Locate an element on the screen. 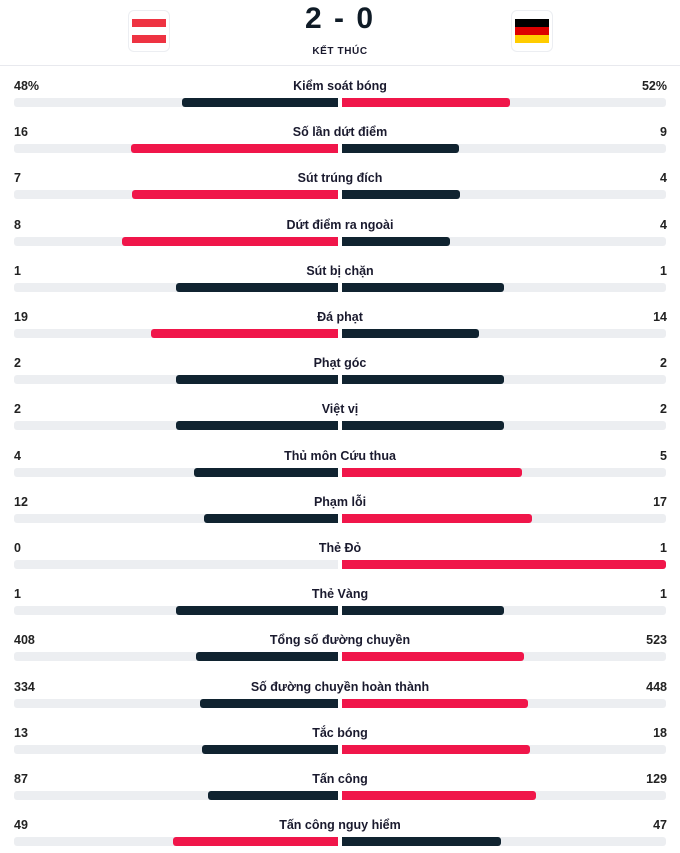 The height and width of the screenshot is (853, 680). stat-label: Phạm lỗi is located at coordinates (340, 501).